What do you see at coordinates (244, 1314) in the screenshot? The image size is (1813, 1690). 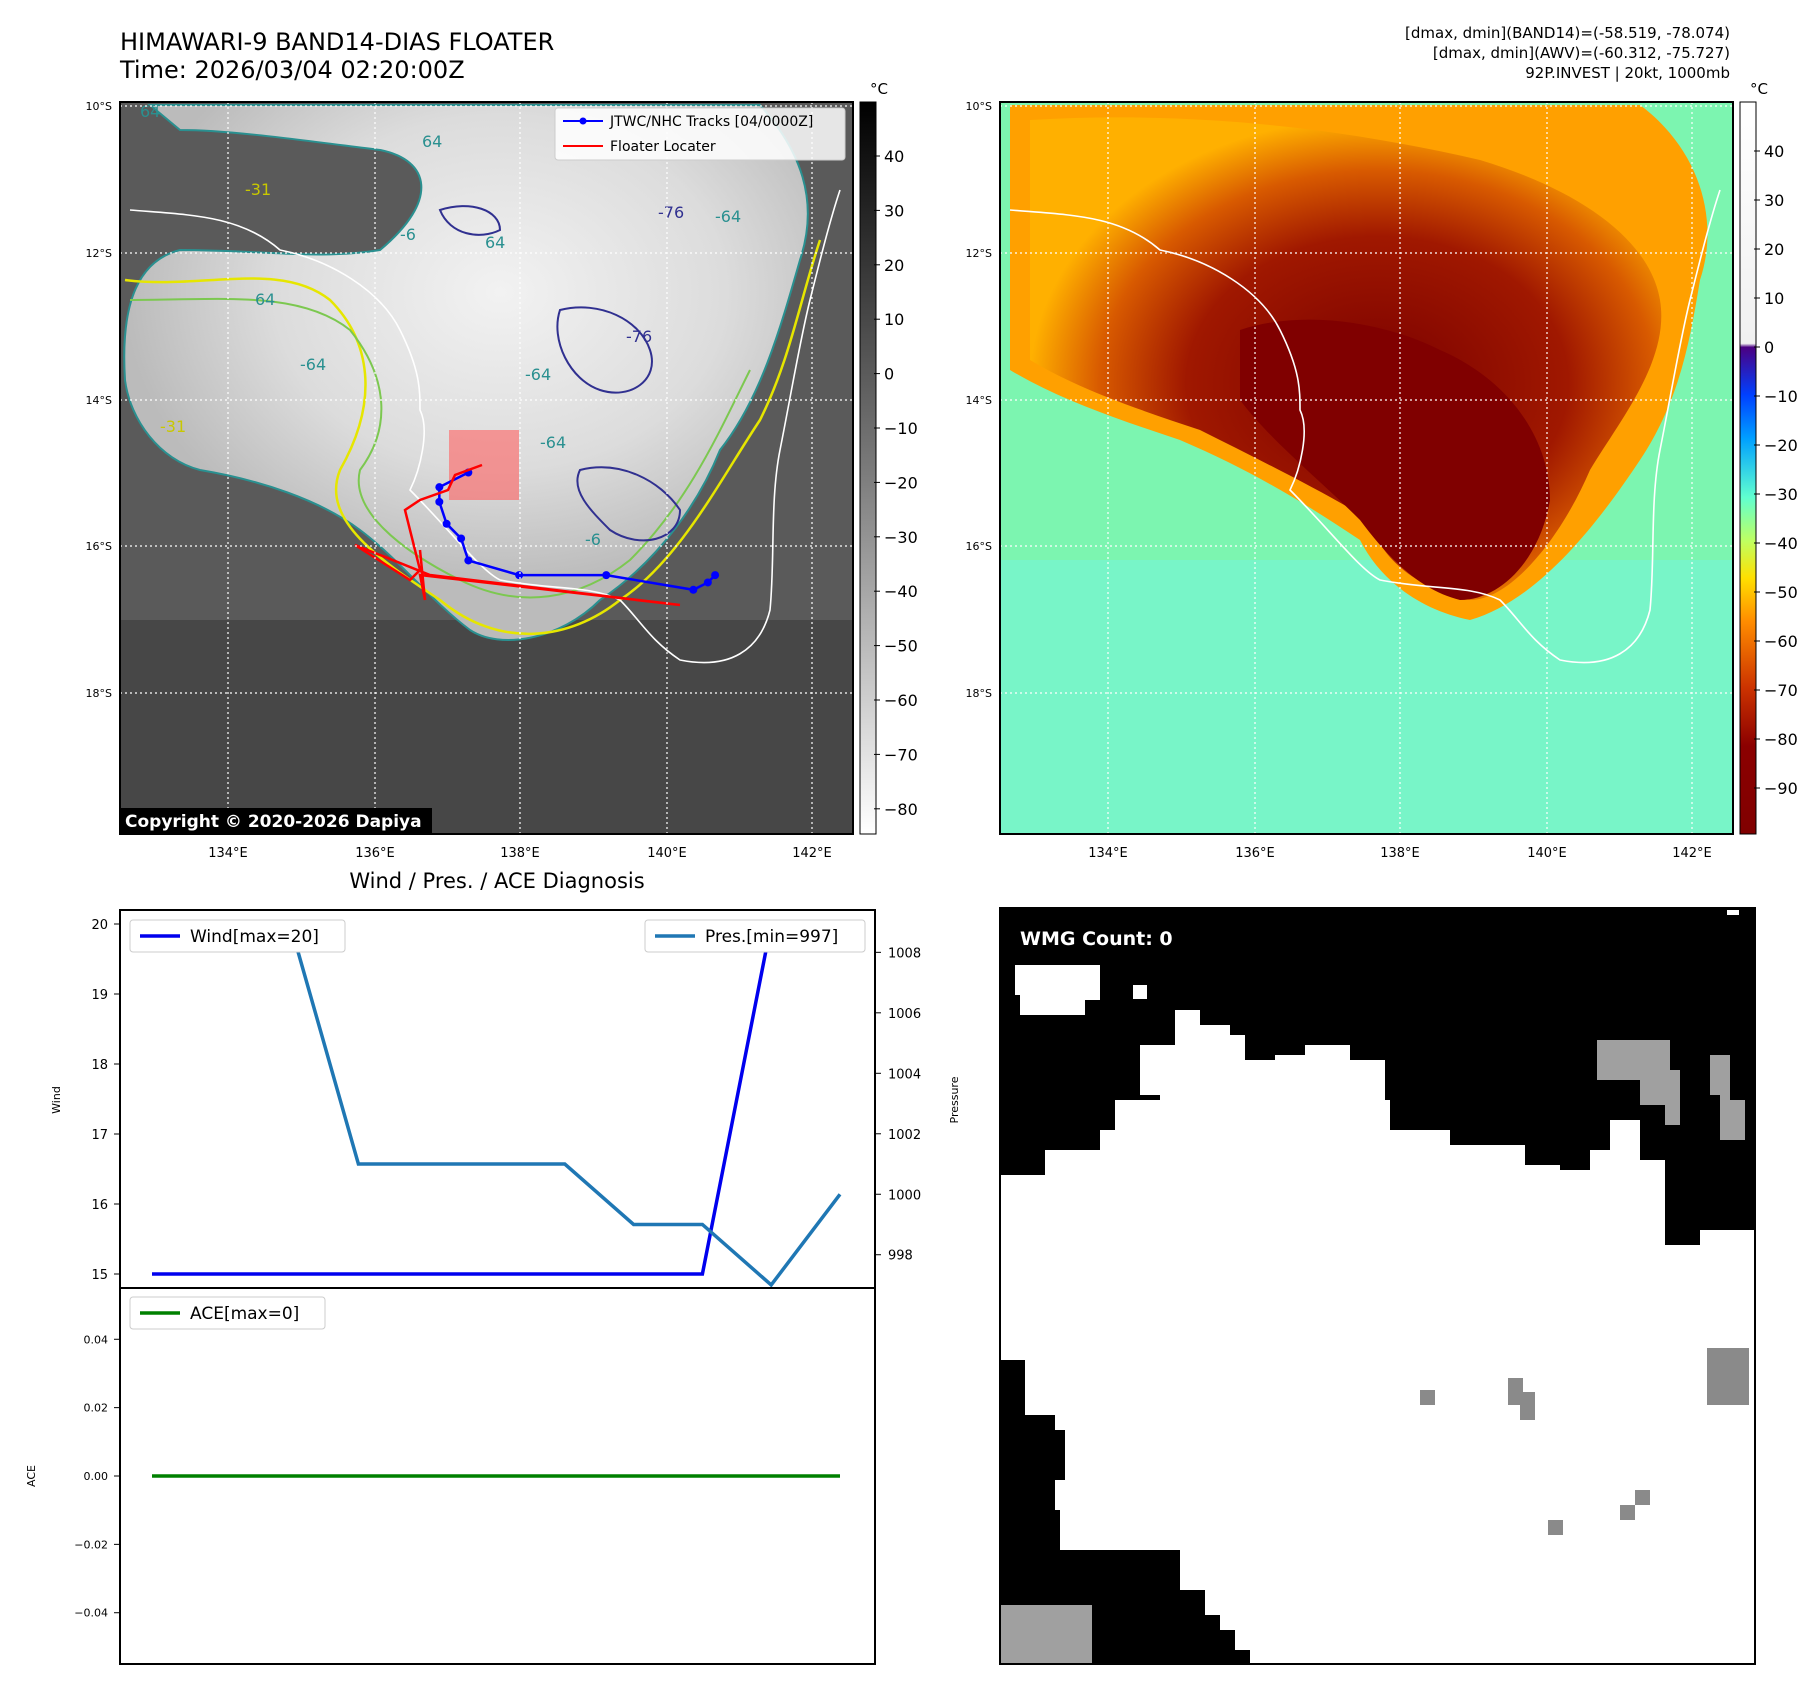 I see `ace-legend-label: ACE[max=0]` at bounding box center [244, 1314].